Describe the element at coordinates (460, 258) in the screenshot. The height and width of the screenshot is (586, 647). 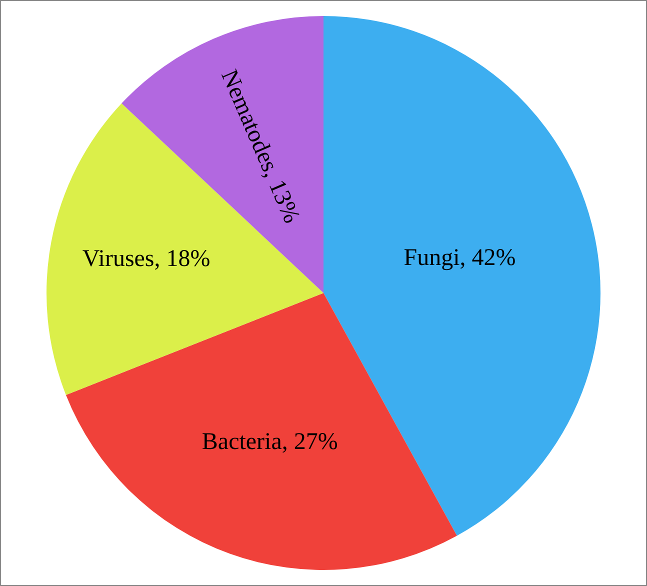
I see `slice-label: Fungi, 42%` at that location.